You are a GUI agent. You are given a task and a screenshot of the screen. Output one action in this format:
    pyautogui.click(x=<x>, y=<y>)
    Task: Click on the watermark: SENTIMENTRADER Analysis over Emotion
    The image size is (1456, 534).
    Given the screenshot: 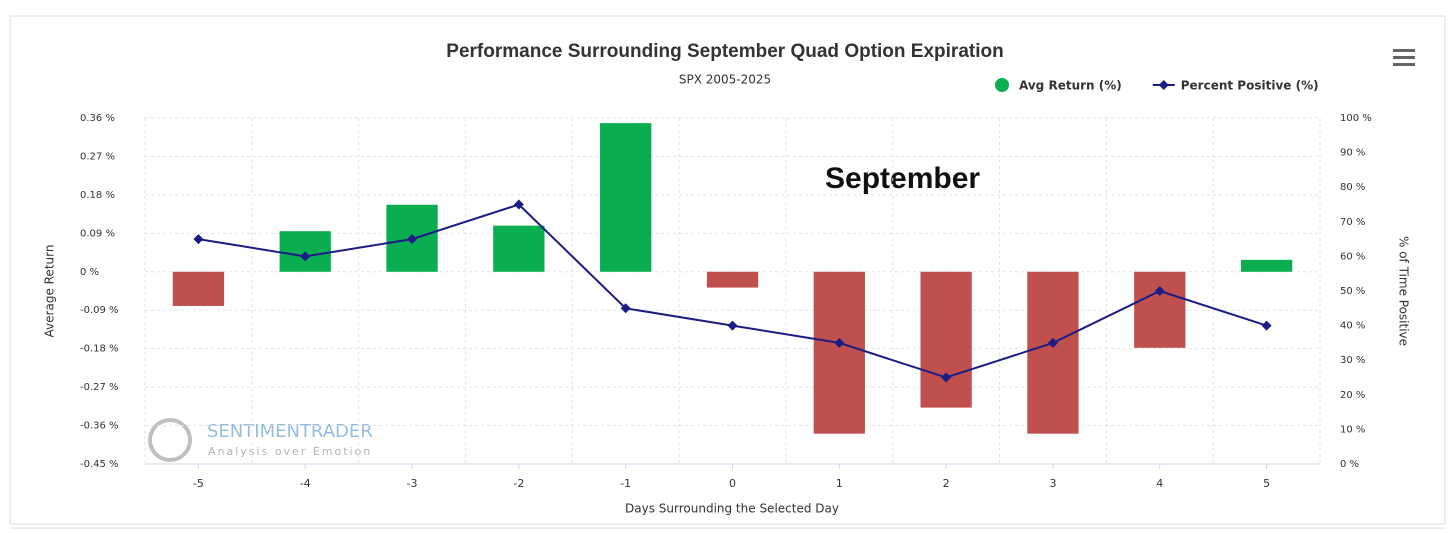 What is the action you would take?
    pyautogui.click(x=260, y=440)
    